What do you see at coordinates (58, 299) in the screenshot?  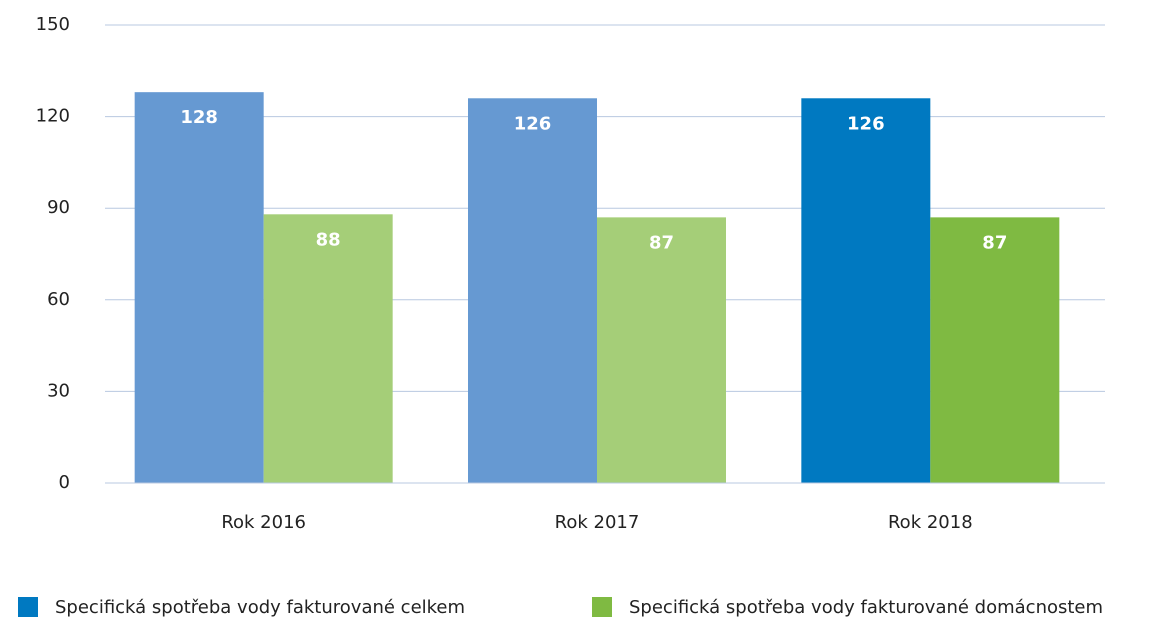 I see `y-tick-label: 60` at bounding box center [58, 299].